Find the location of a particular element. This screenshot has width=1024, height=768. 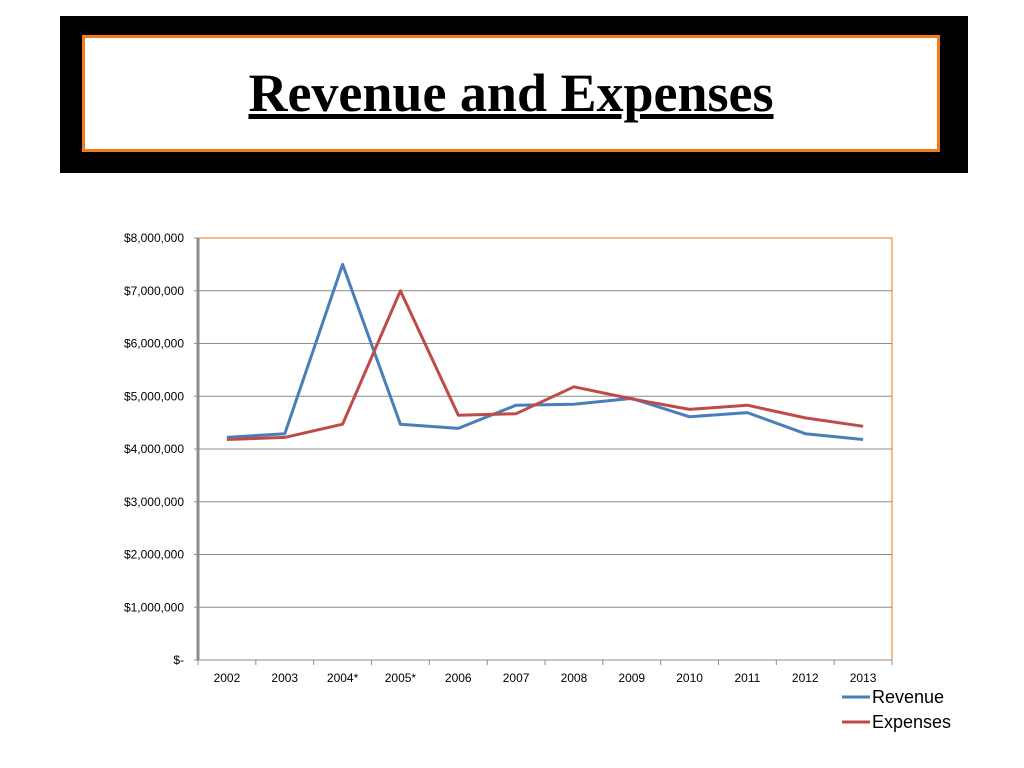

x-tick-label: 2008 is located at coordinates (574, 678).